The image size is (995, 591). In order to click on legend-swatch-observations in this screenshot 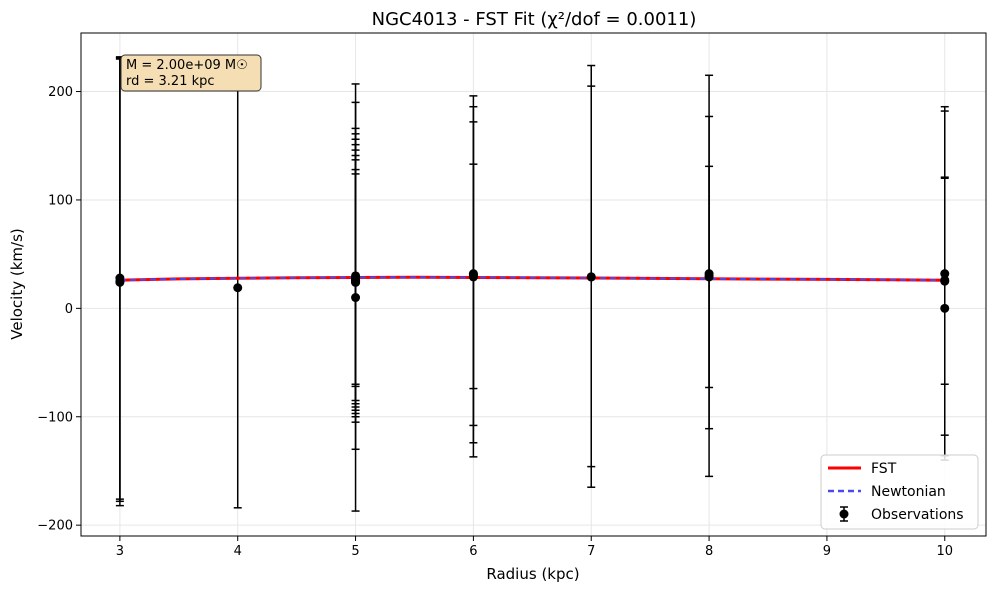, I will do `click(844, 514)`.